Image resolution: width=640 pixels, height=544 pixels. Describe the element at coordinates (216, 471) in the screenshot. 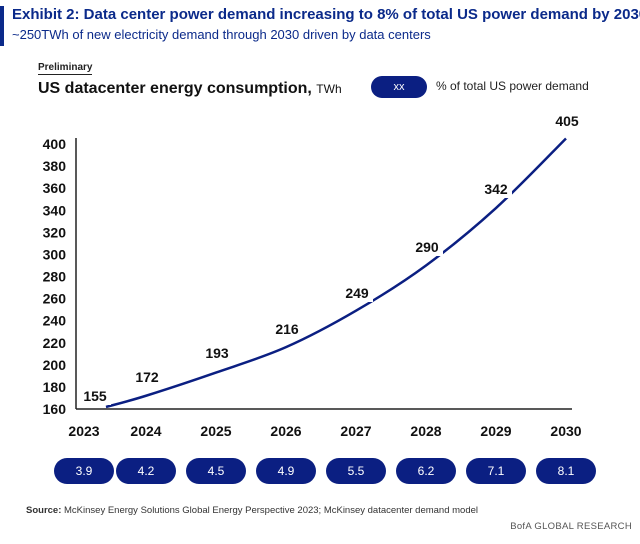

I see `share-pill: 4.5` at that location.